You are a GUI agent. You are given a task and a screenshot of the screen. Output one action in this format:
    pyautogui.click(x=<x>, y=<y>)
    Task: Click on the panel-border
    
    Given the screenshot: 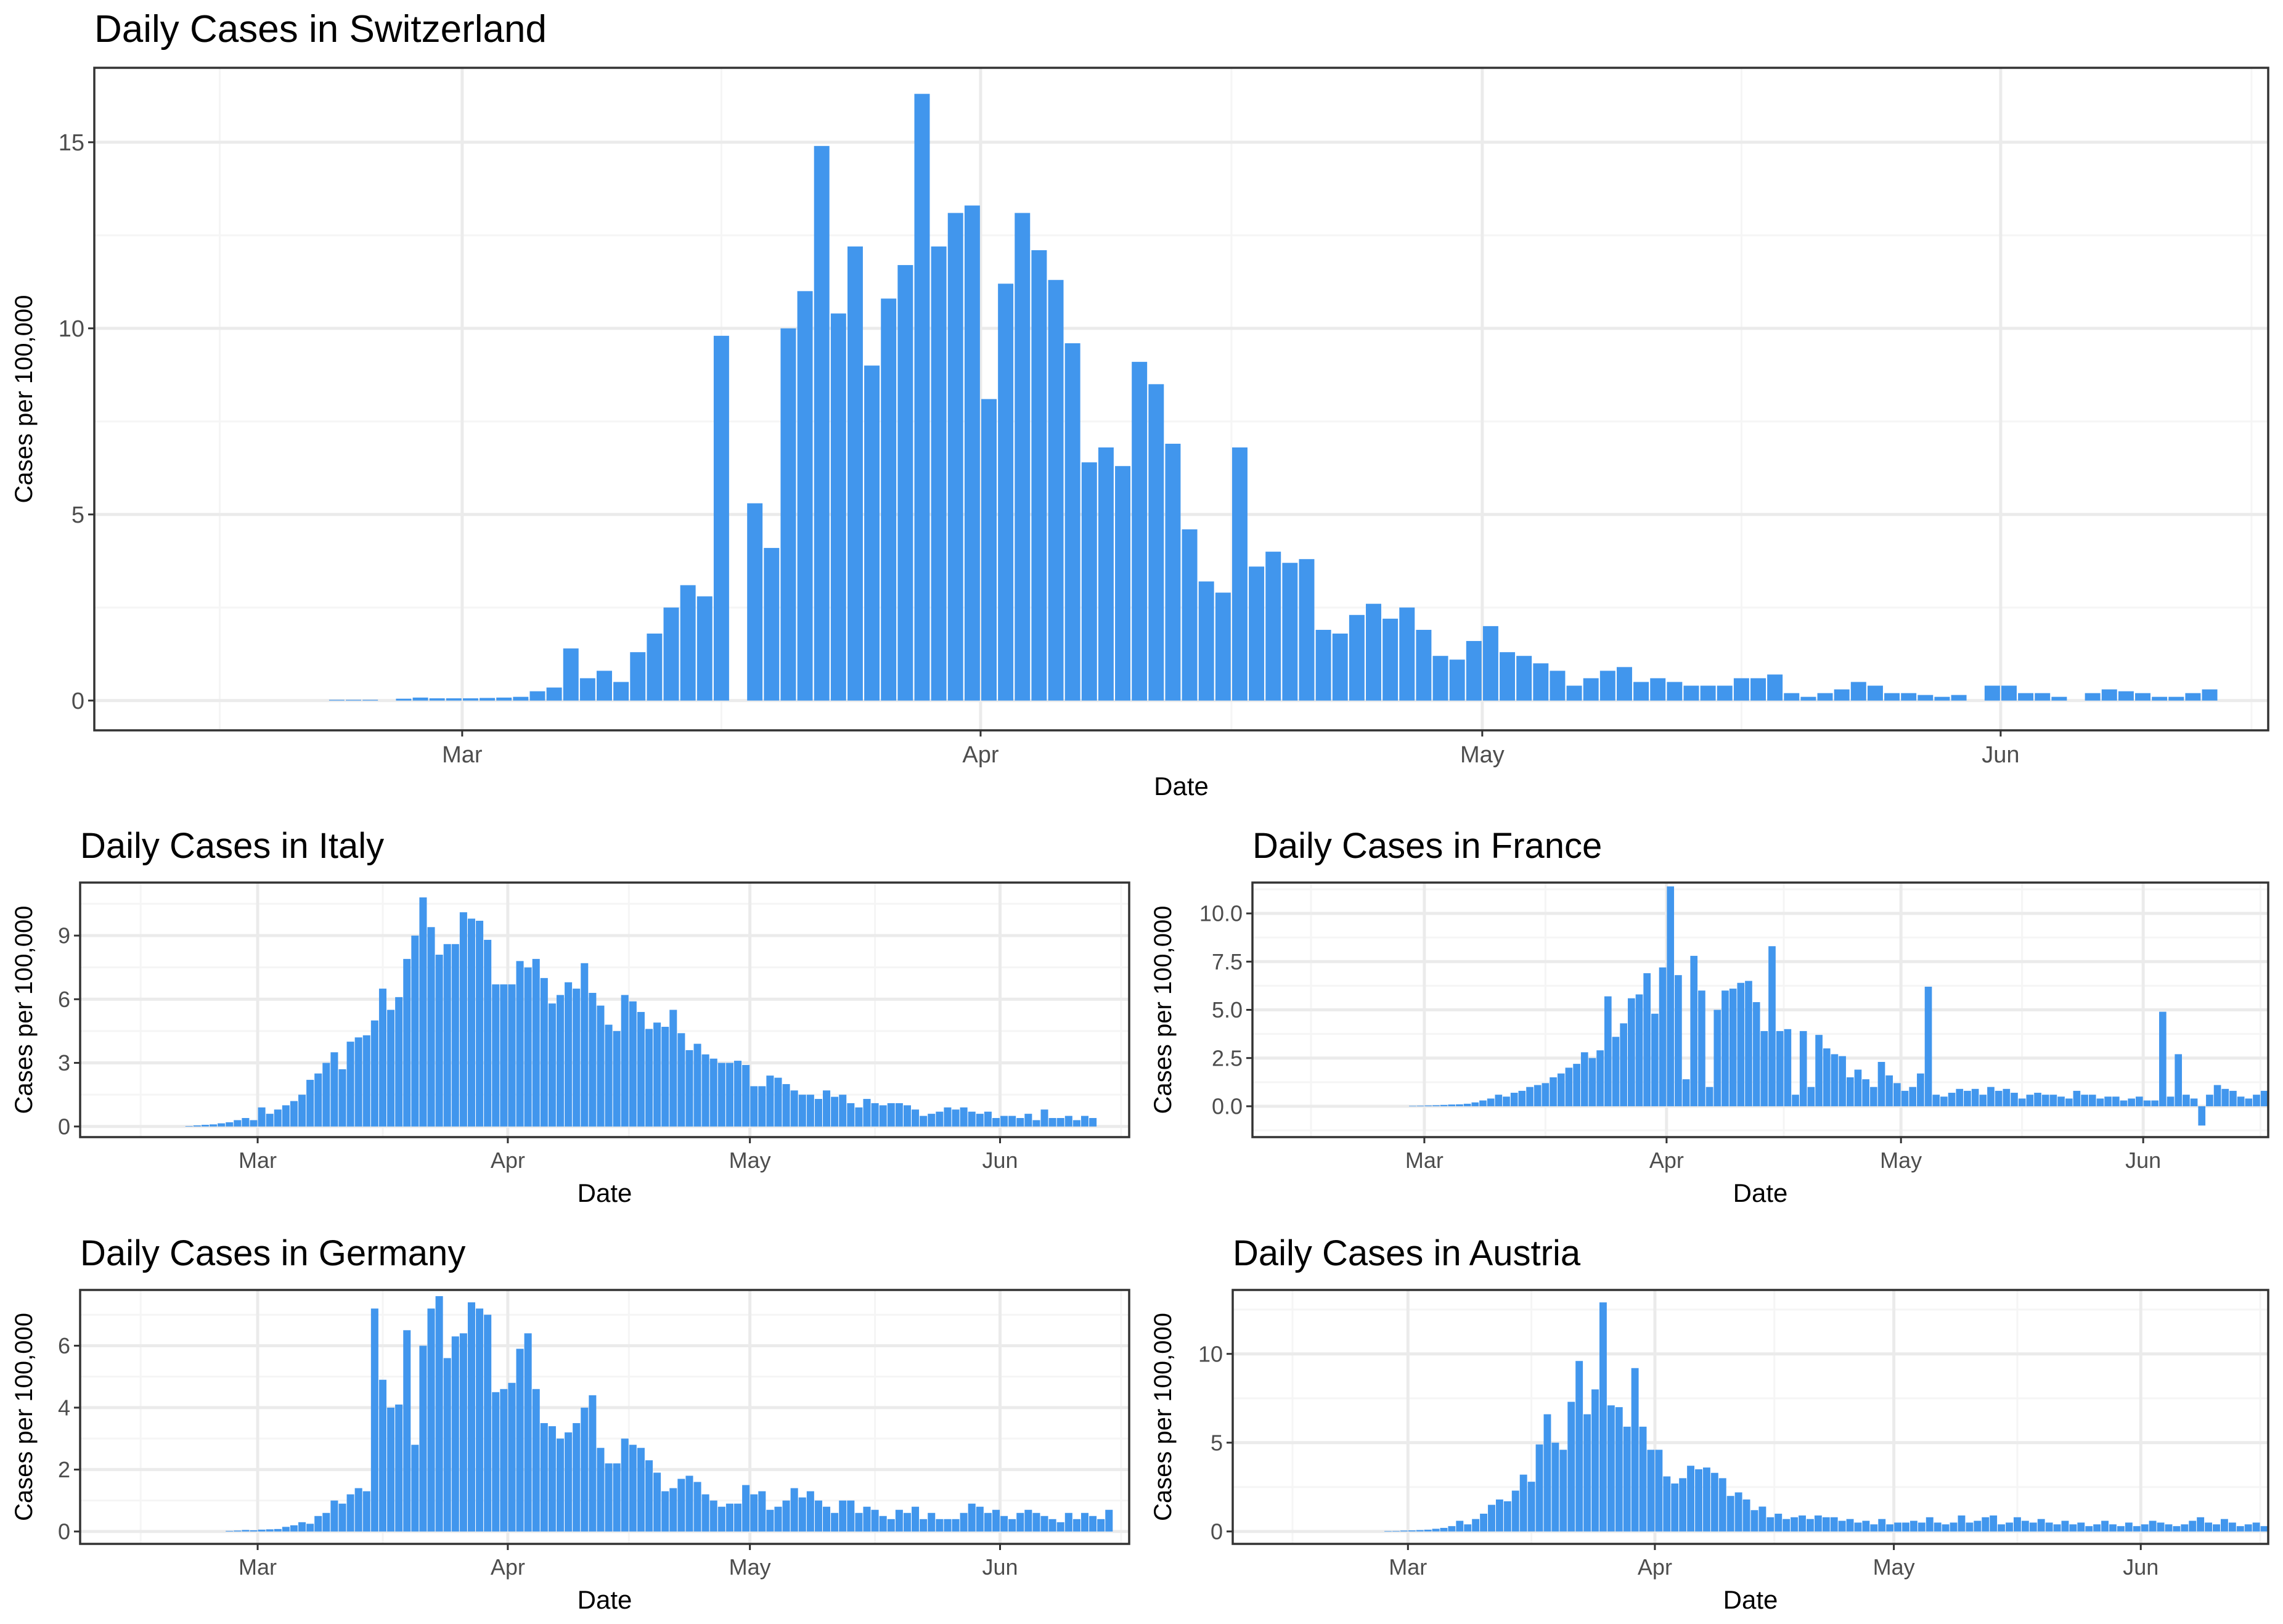 What is the action you would take?
    pyautogui.click(x=604, y=1417)
    